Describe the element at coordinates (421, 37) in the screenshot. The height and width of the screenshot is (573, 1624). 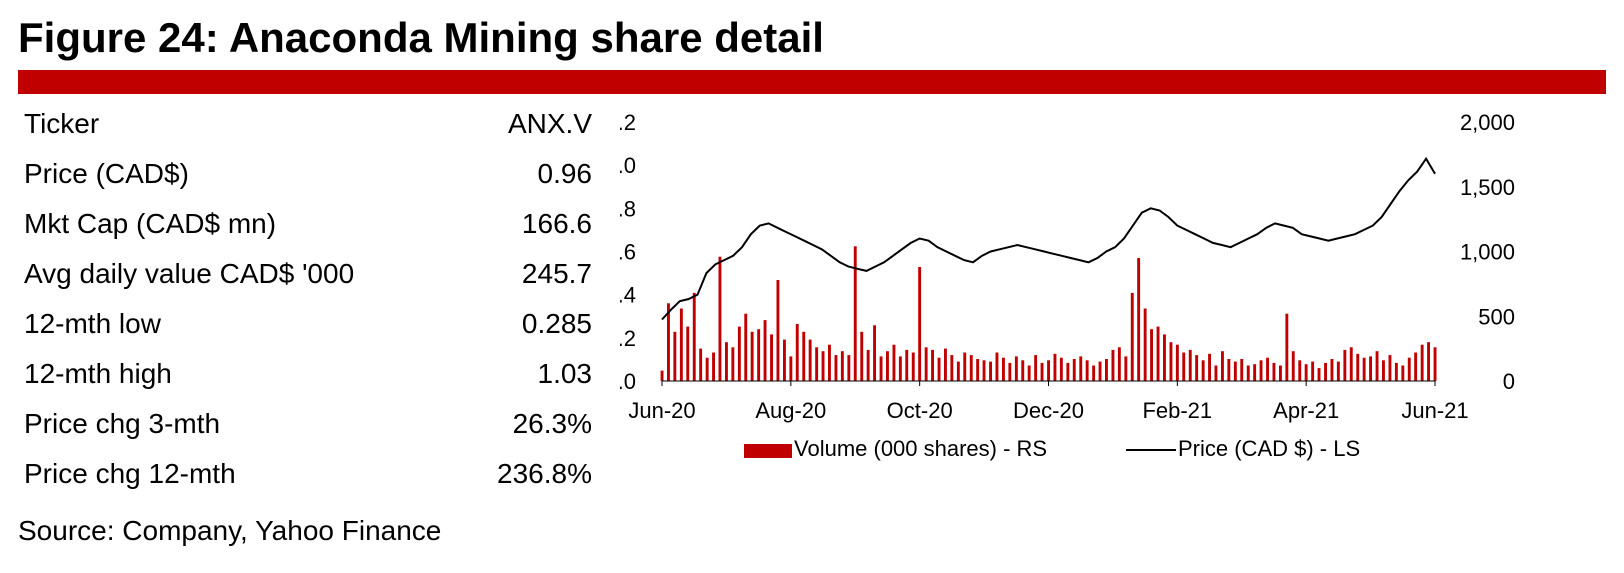
I see `figure-title: Figure 24: Anaconda Mining share detail` at that location.